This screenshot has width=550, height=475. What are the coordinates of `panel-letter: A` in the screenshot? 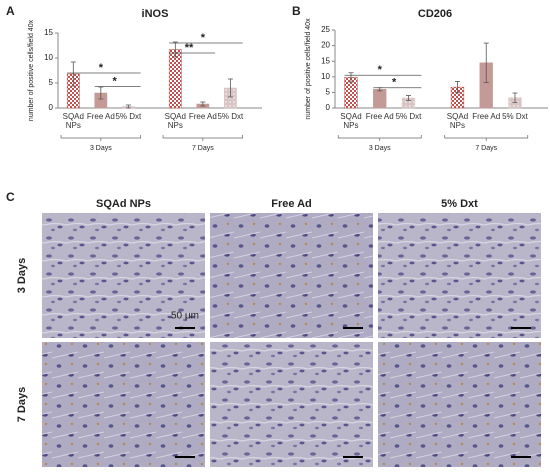 It's located at (10, 11).